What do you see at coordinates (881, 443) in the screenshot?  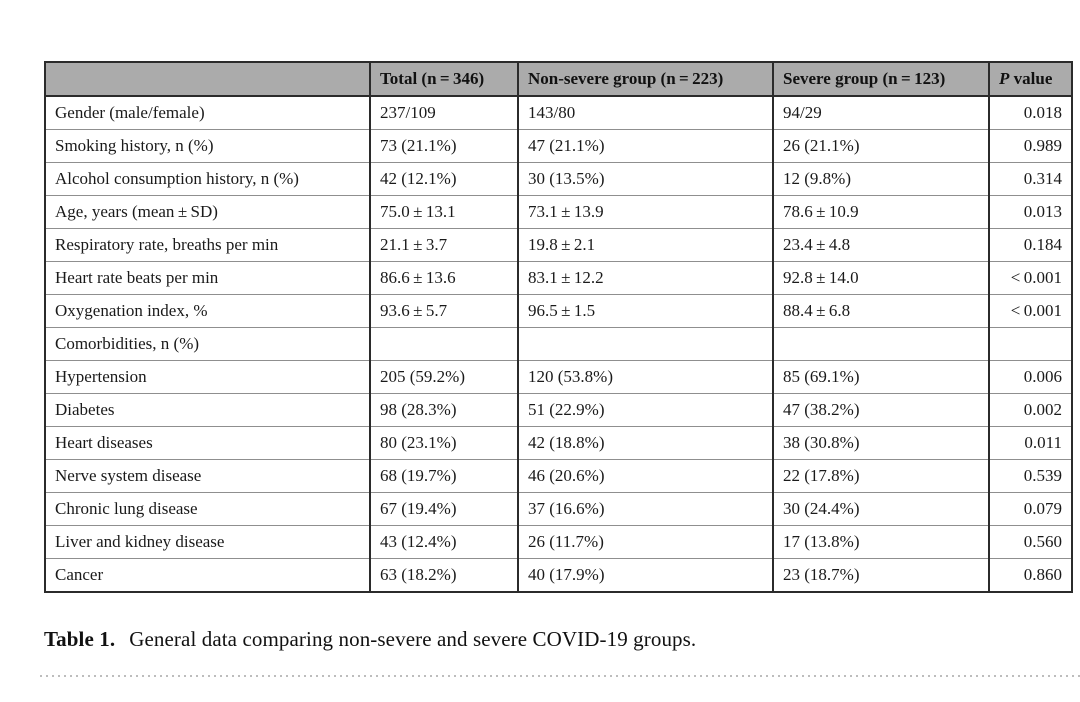 I see `severe-value-cell: 38 (30.8%)` at bounding box center [881, 443].